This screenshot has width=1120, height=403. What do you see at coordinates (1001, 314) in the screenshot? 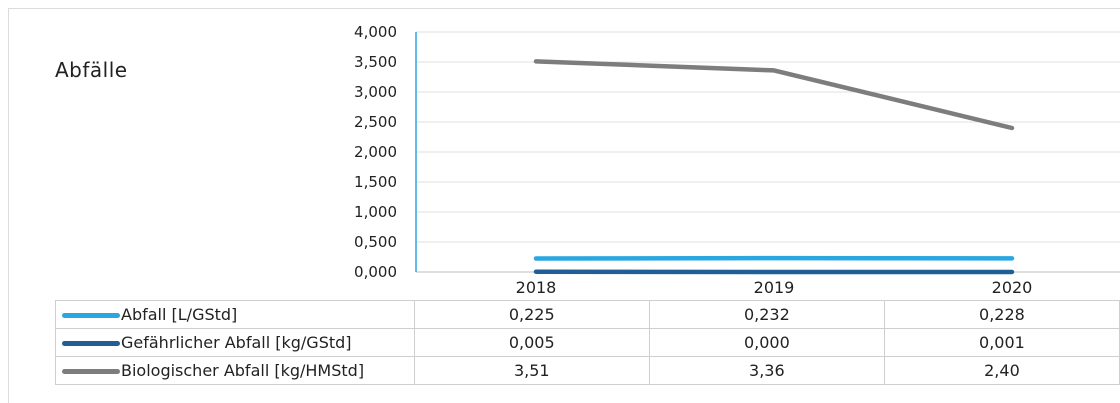
I see `data-label: 0,228` at bounding box center [1001, 314].